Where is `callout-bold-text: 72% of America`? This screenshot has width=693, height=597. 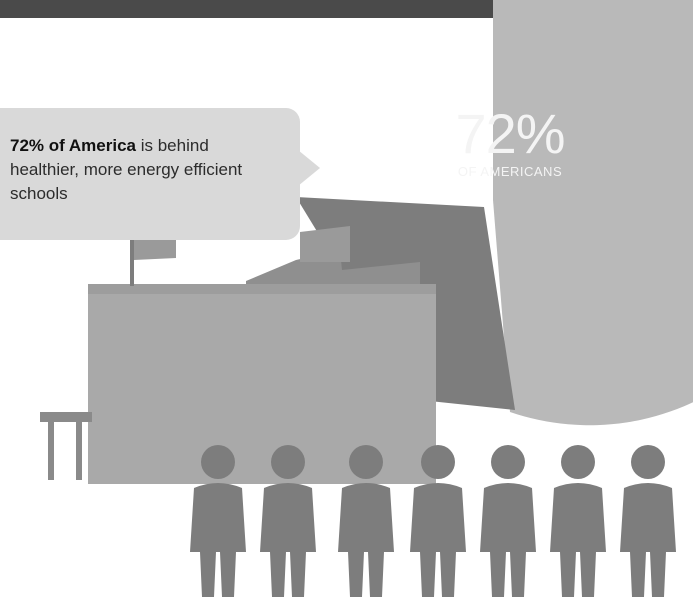
callout-bold-text: 72% of America is located at coordinates (73, 145).